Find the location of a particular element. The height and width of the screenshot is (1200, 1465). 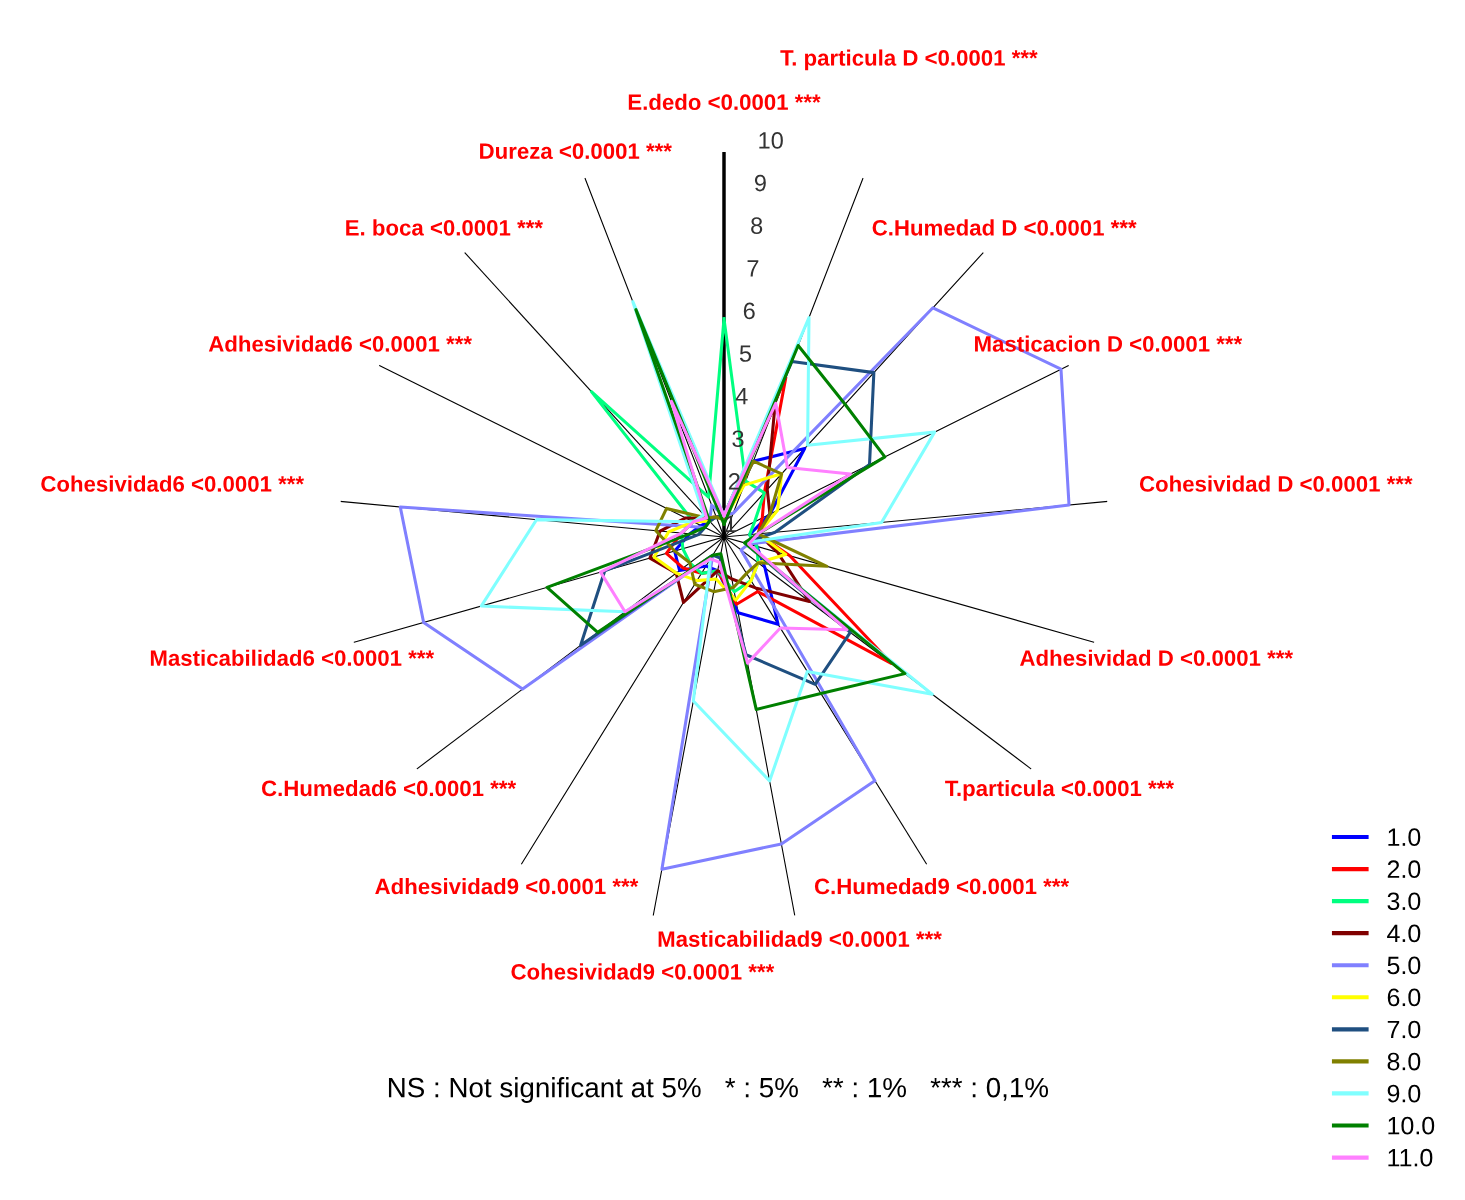

legend-label: 3.0 is located at coordinates (1404, 901).